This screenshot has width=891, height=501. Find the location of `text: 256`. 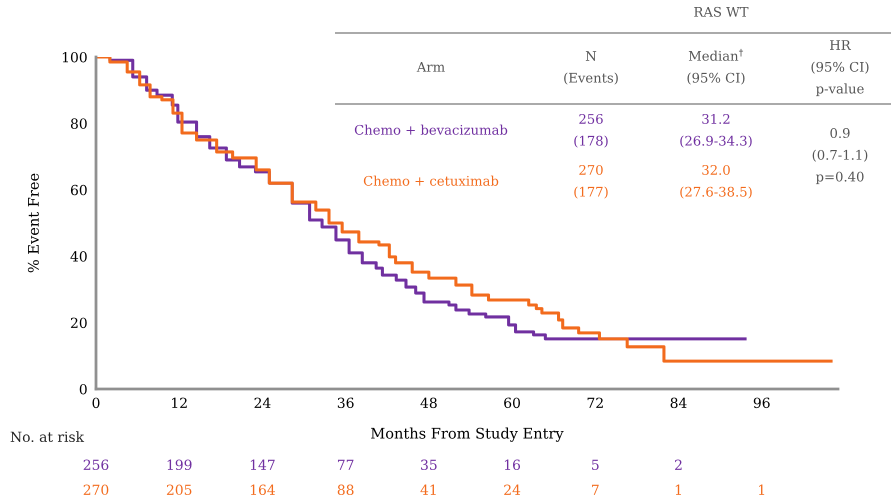

text: 256 is located at coordinates (96, 465).